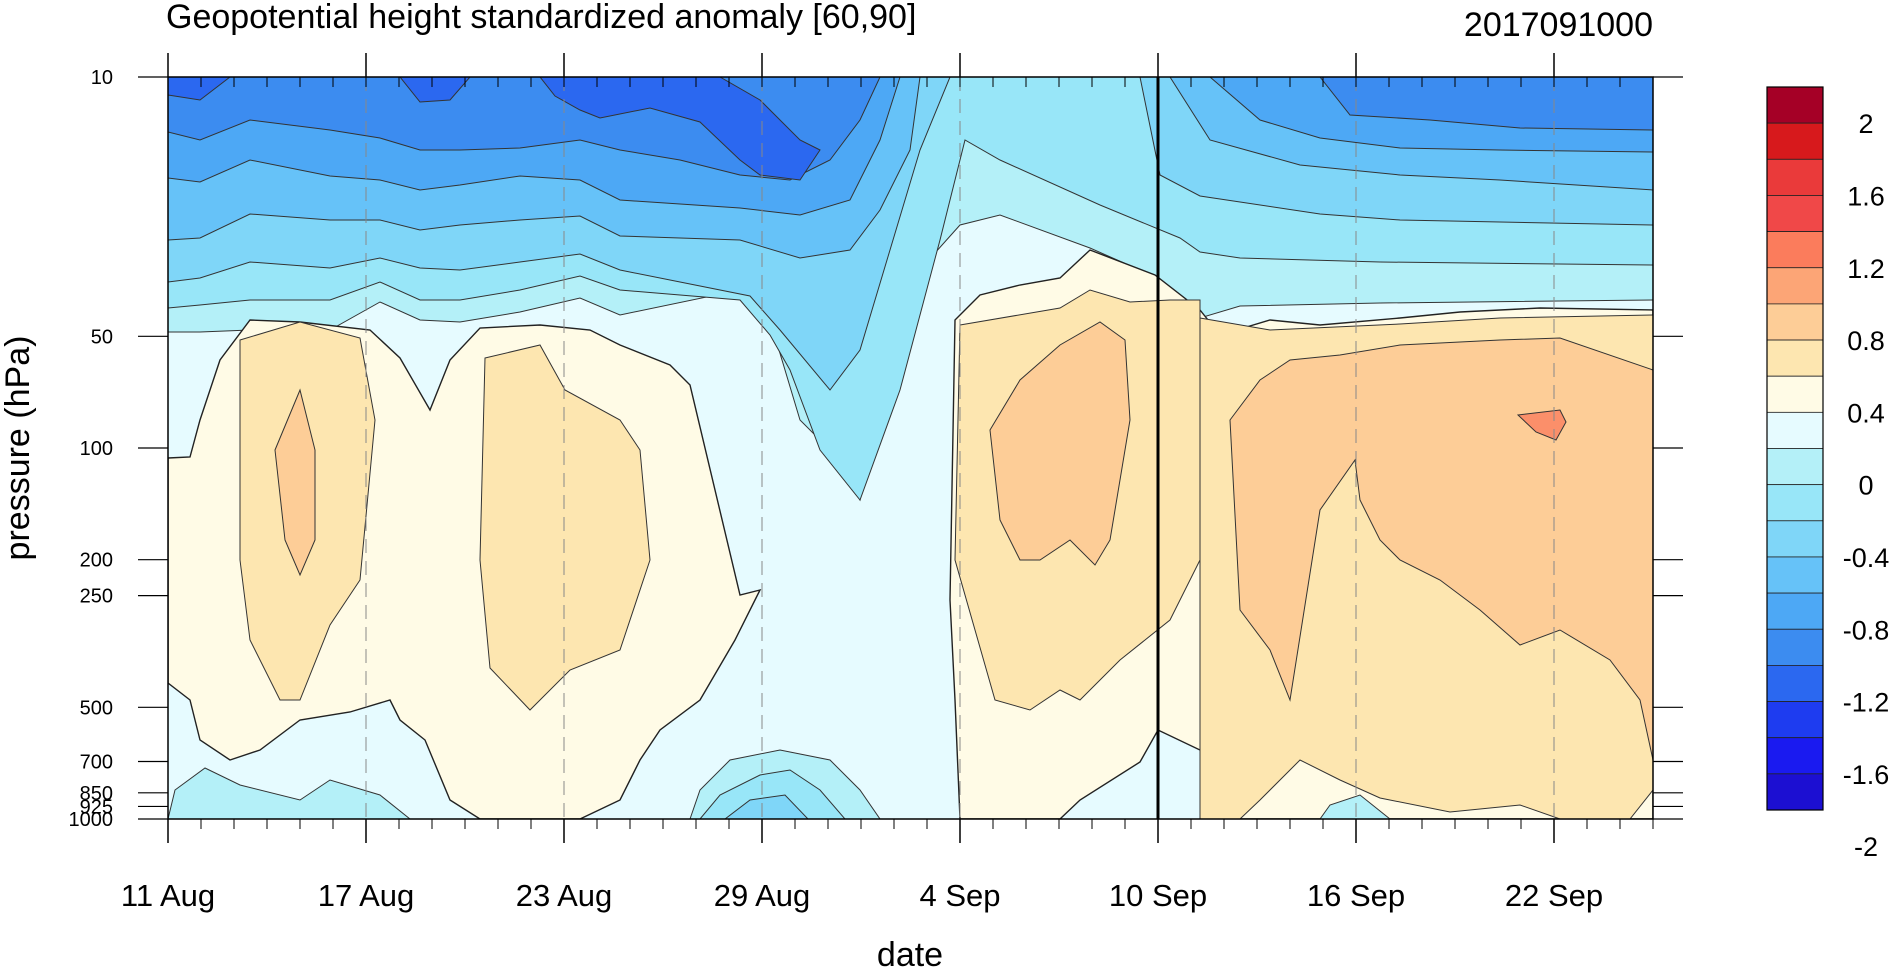 The width and height of the screenshot is (1889, 969). Describe the element at coordinates (96, 449) in the screenshot. I see `y-tick-label: 100` at that location.